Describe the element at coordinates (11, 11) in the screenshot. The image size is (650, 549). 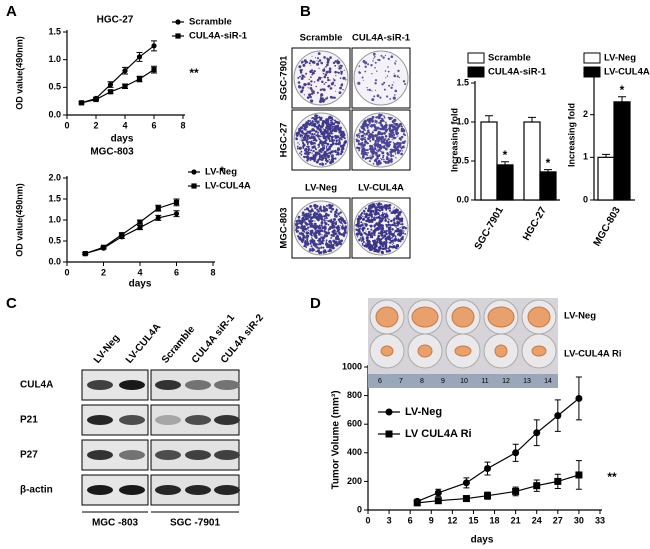
I see `panel-label: A` at that location.